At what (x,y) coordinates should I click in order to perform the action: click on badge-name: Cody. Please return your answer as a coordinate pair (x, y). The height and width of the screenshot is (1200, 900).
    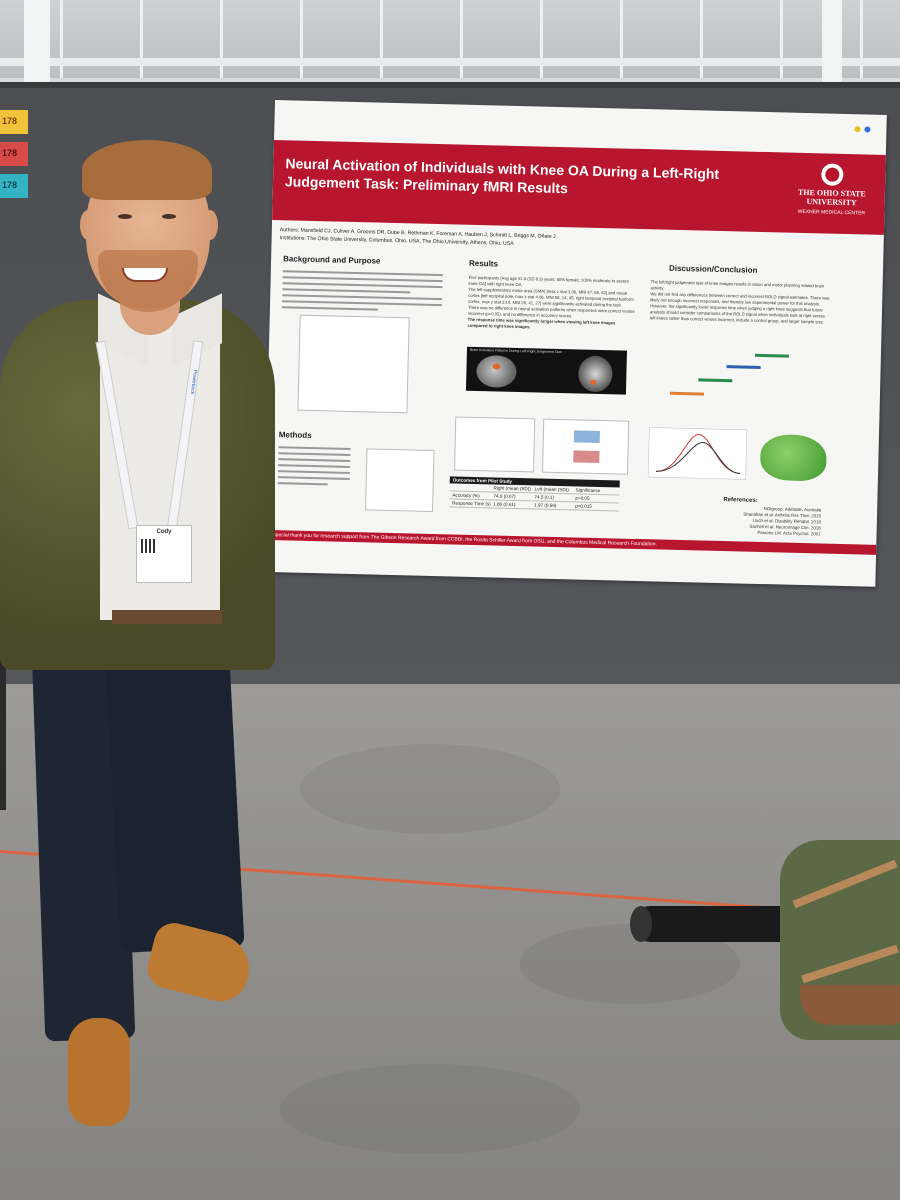
    Looking at the image, I should click on (164, 532).